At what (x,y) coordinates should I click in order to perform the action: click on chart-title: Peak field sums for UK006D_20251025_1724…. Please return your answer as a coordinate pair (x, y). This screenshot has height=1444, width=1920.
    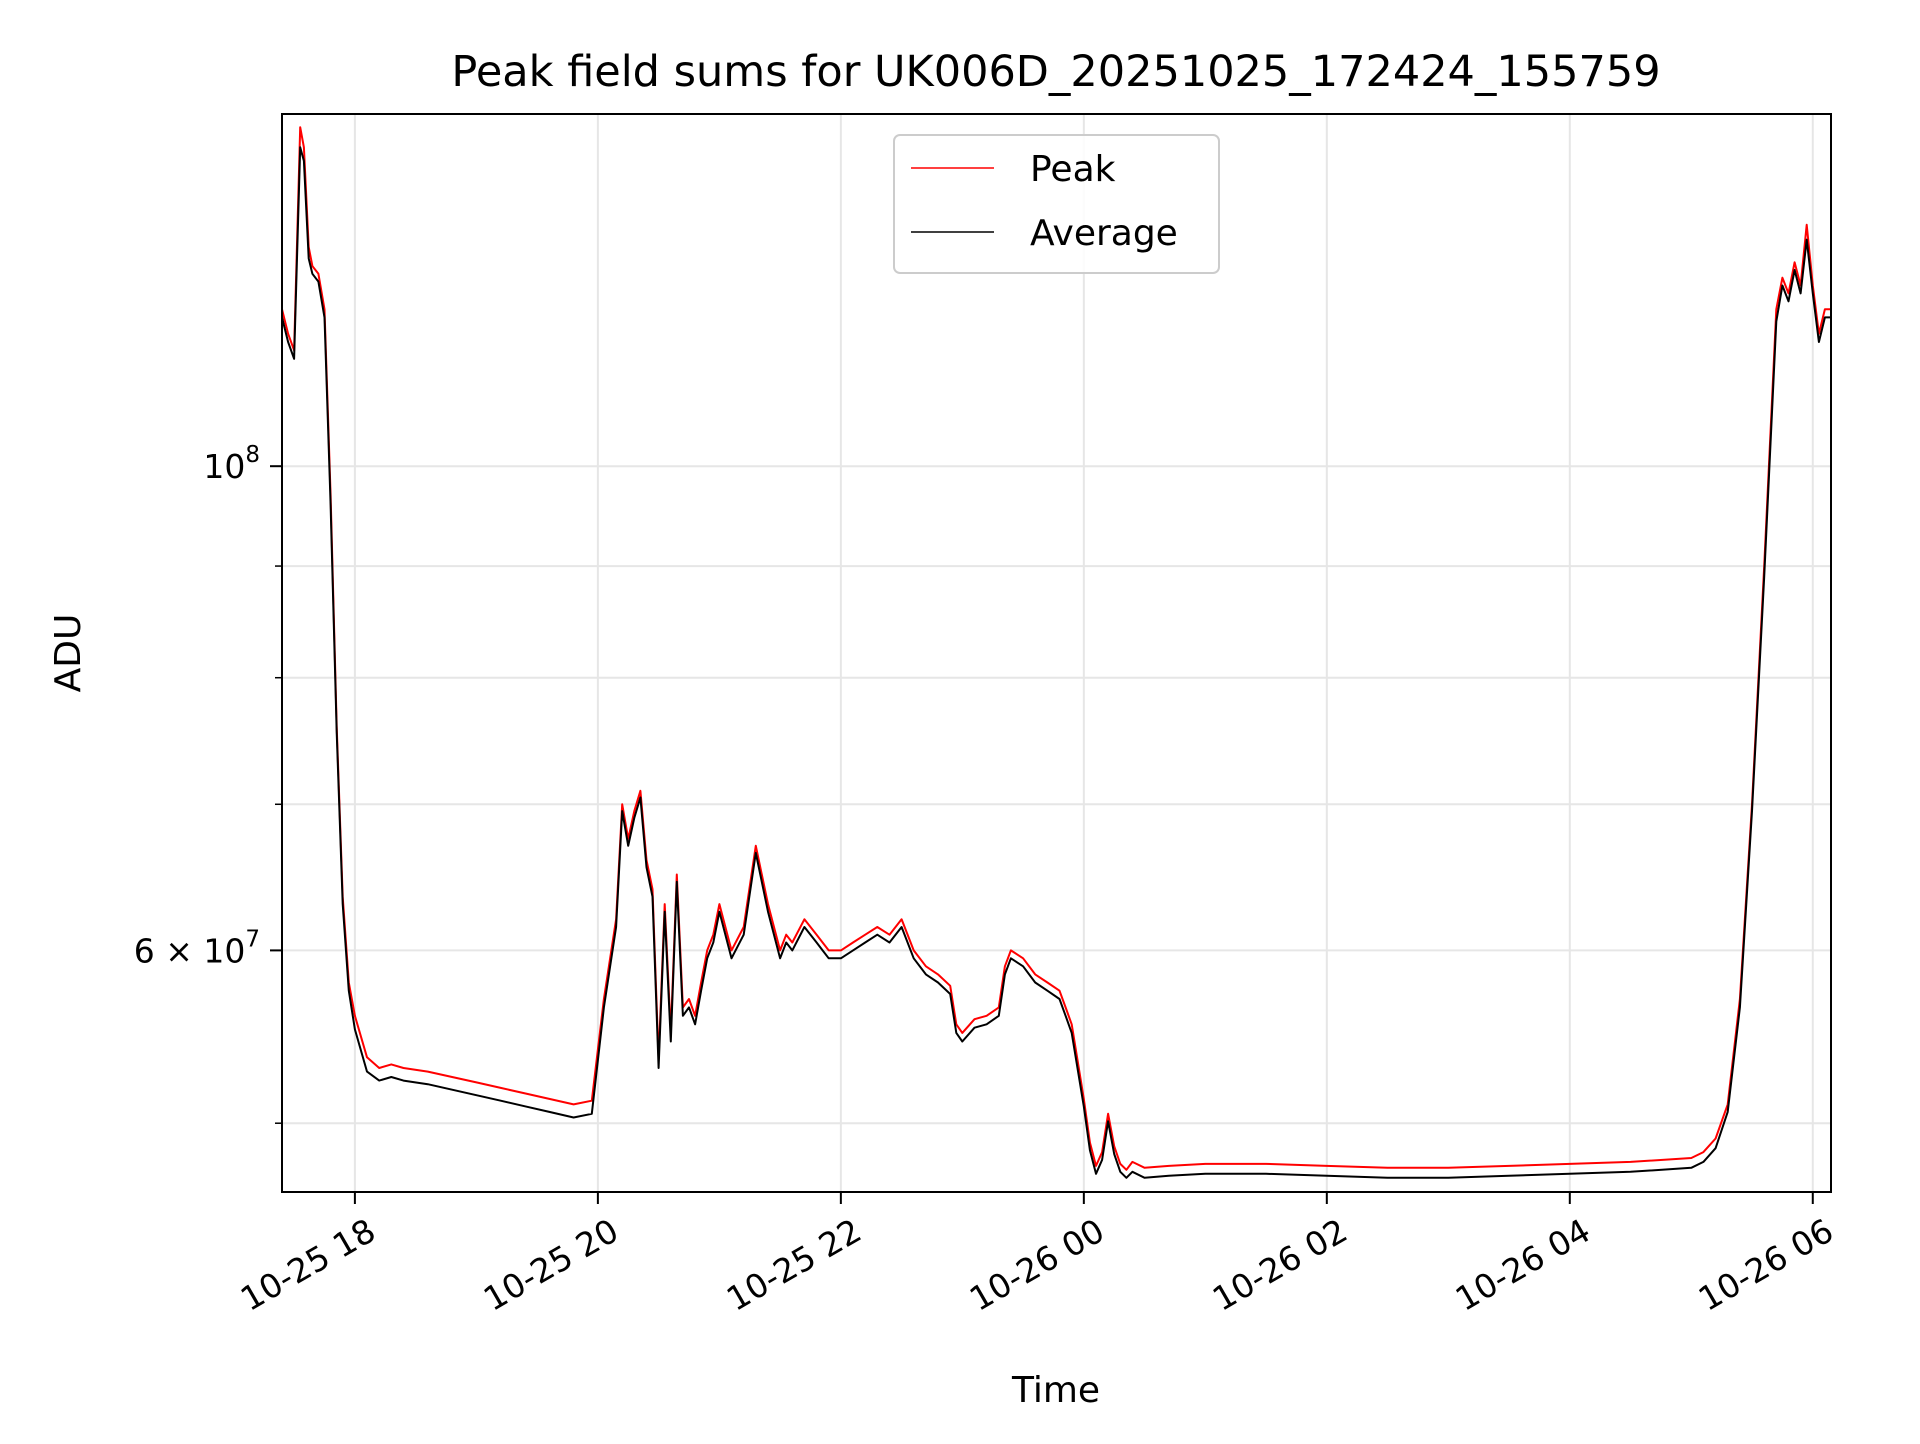
    Looking at the image, I should click on (1055, 72).